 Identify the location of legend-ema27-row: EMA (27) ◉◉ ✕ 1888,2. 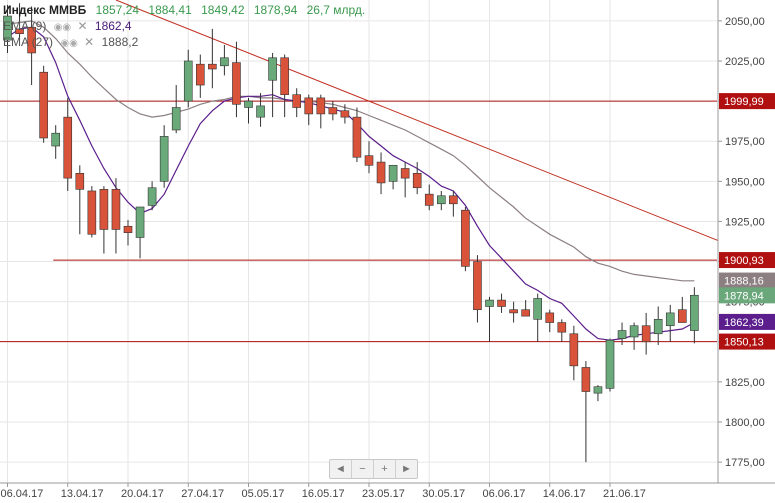
(184, 42).